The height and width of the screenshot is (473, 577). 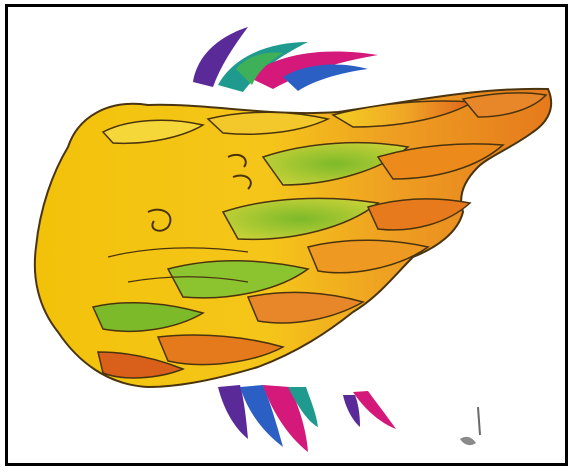 What do you see at coordinates (303, 407) in the screenshot?
I see `plumage-tail-teal` at bounding box center [303, 407].